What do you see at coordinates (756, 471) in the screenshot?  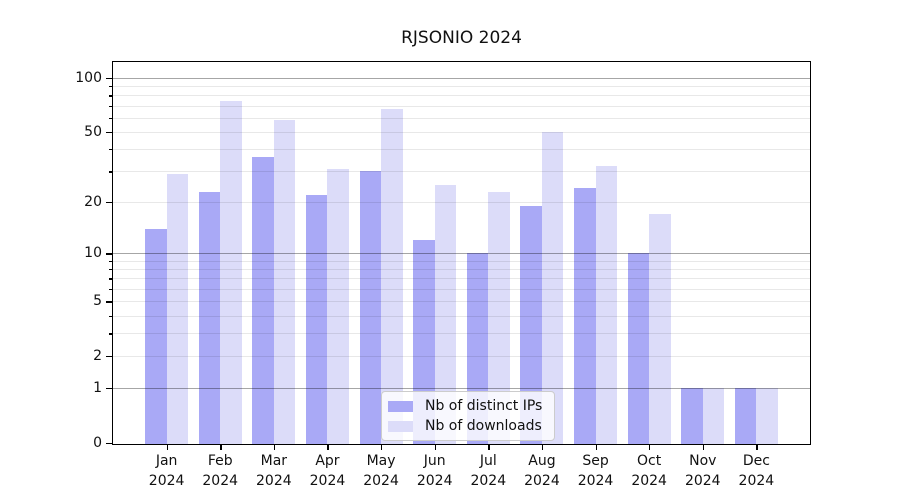 I see `x-tick-label: Dec 2024` at bounding box center [756, 471].